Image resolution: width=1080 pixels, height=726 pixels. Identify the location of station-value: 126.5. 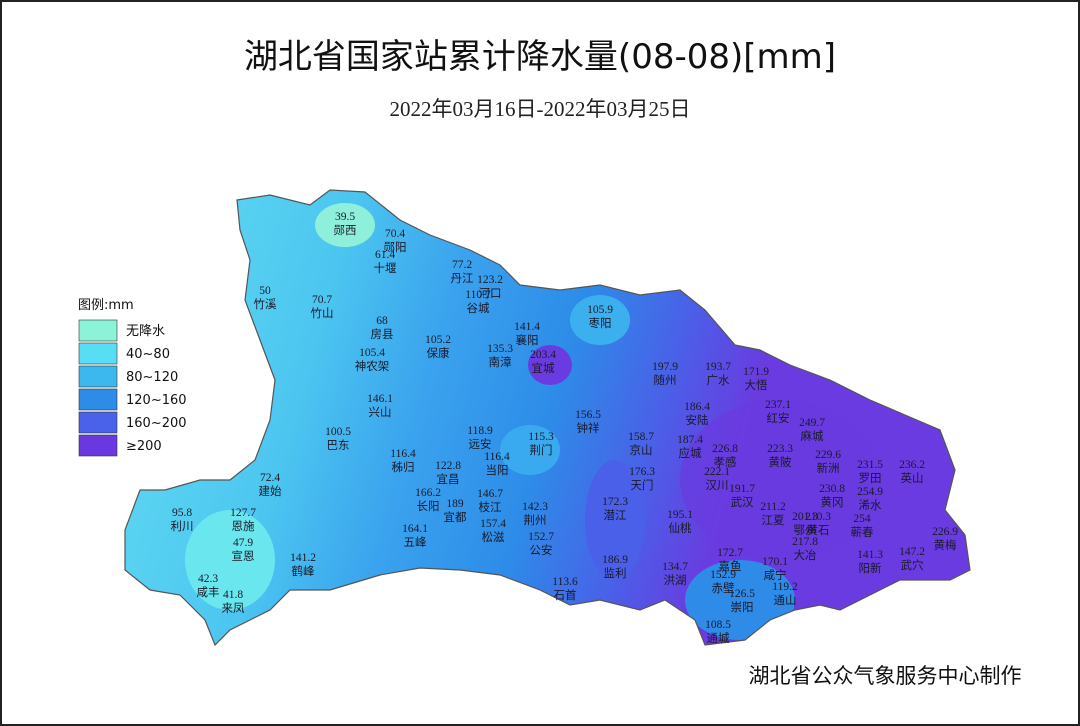
(742, 594).